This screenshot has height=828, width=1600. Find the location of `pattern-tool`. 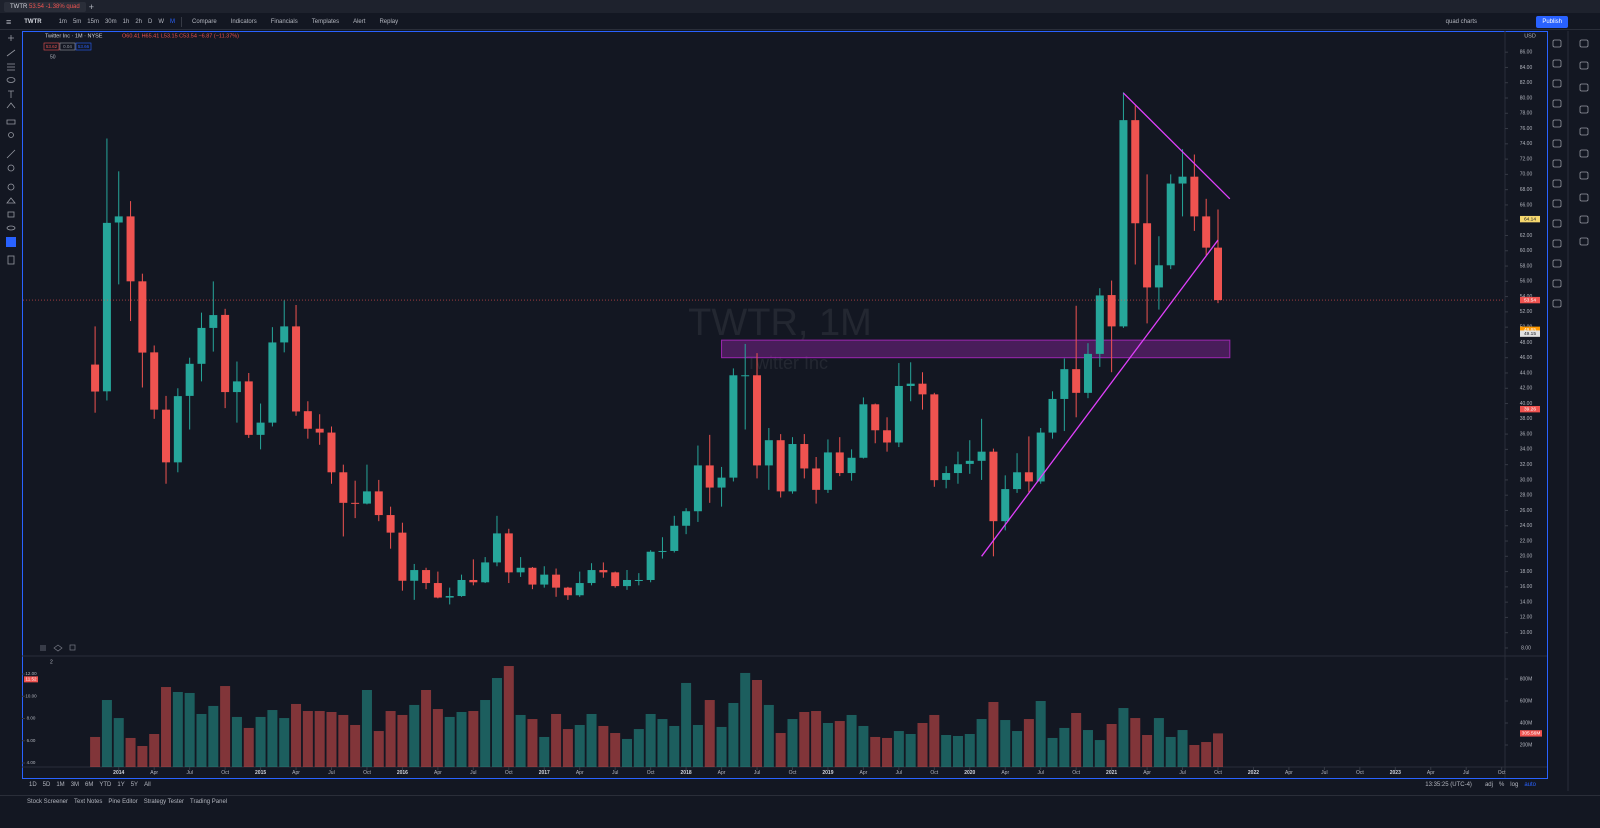

pattern-tool is located at coordinates (11, 105).